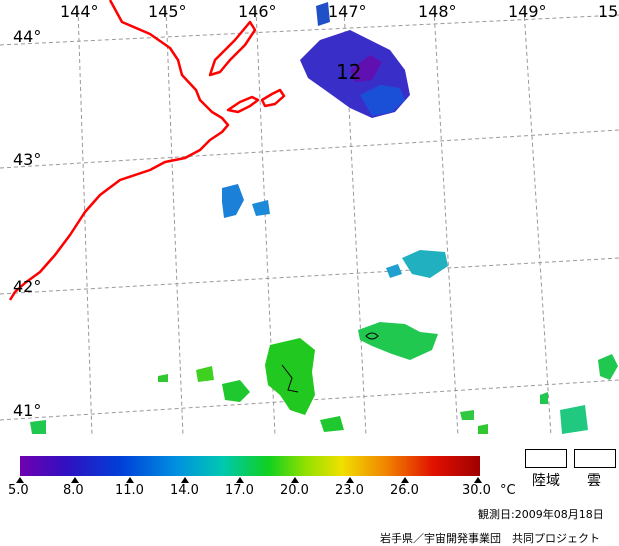 The height and width of the screenshot is (546, 619). What do you see at coordinates (330, 362) in the screenshot?
I see `isotherm-contours` at bounding box center [330, 362].